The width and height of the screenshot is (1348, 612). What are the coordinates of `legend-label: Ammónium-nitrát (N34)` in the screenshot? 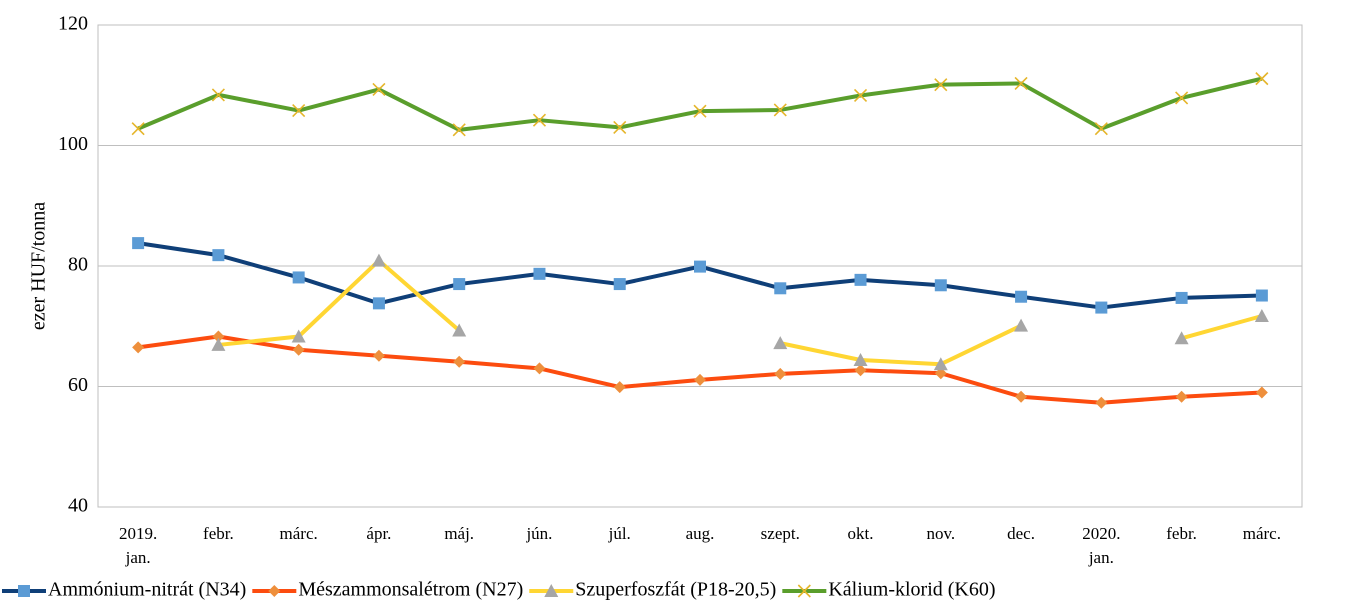 It's located at (147, 590).